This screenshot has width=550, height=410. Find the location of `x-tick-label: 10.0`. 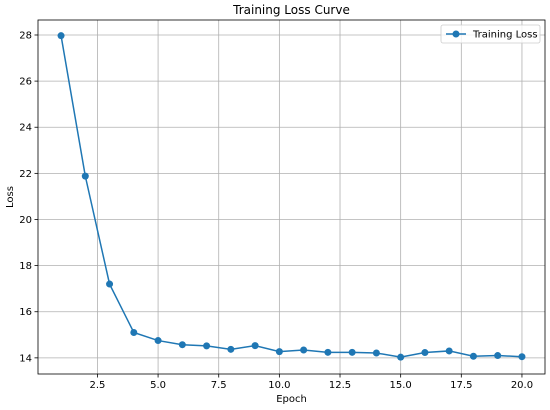

x-tick-label: 10.0 is located at coordinates (279, 385).